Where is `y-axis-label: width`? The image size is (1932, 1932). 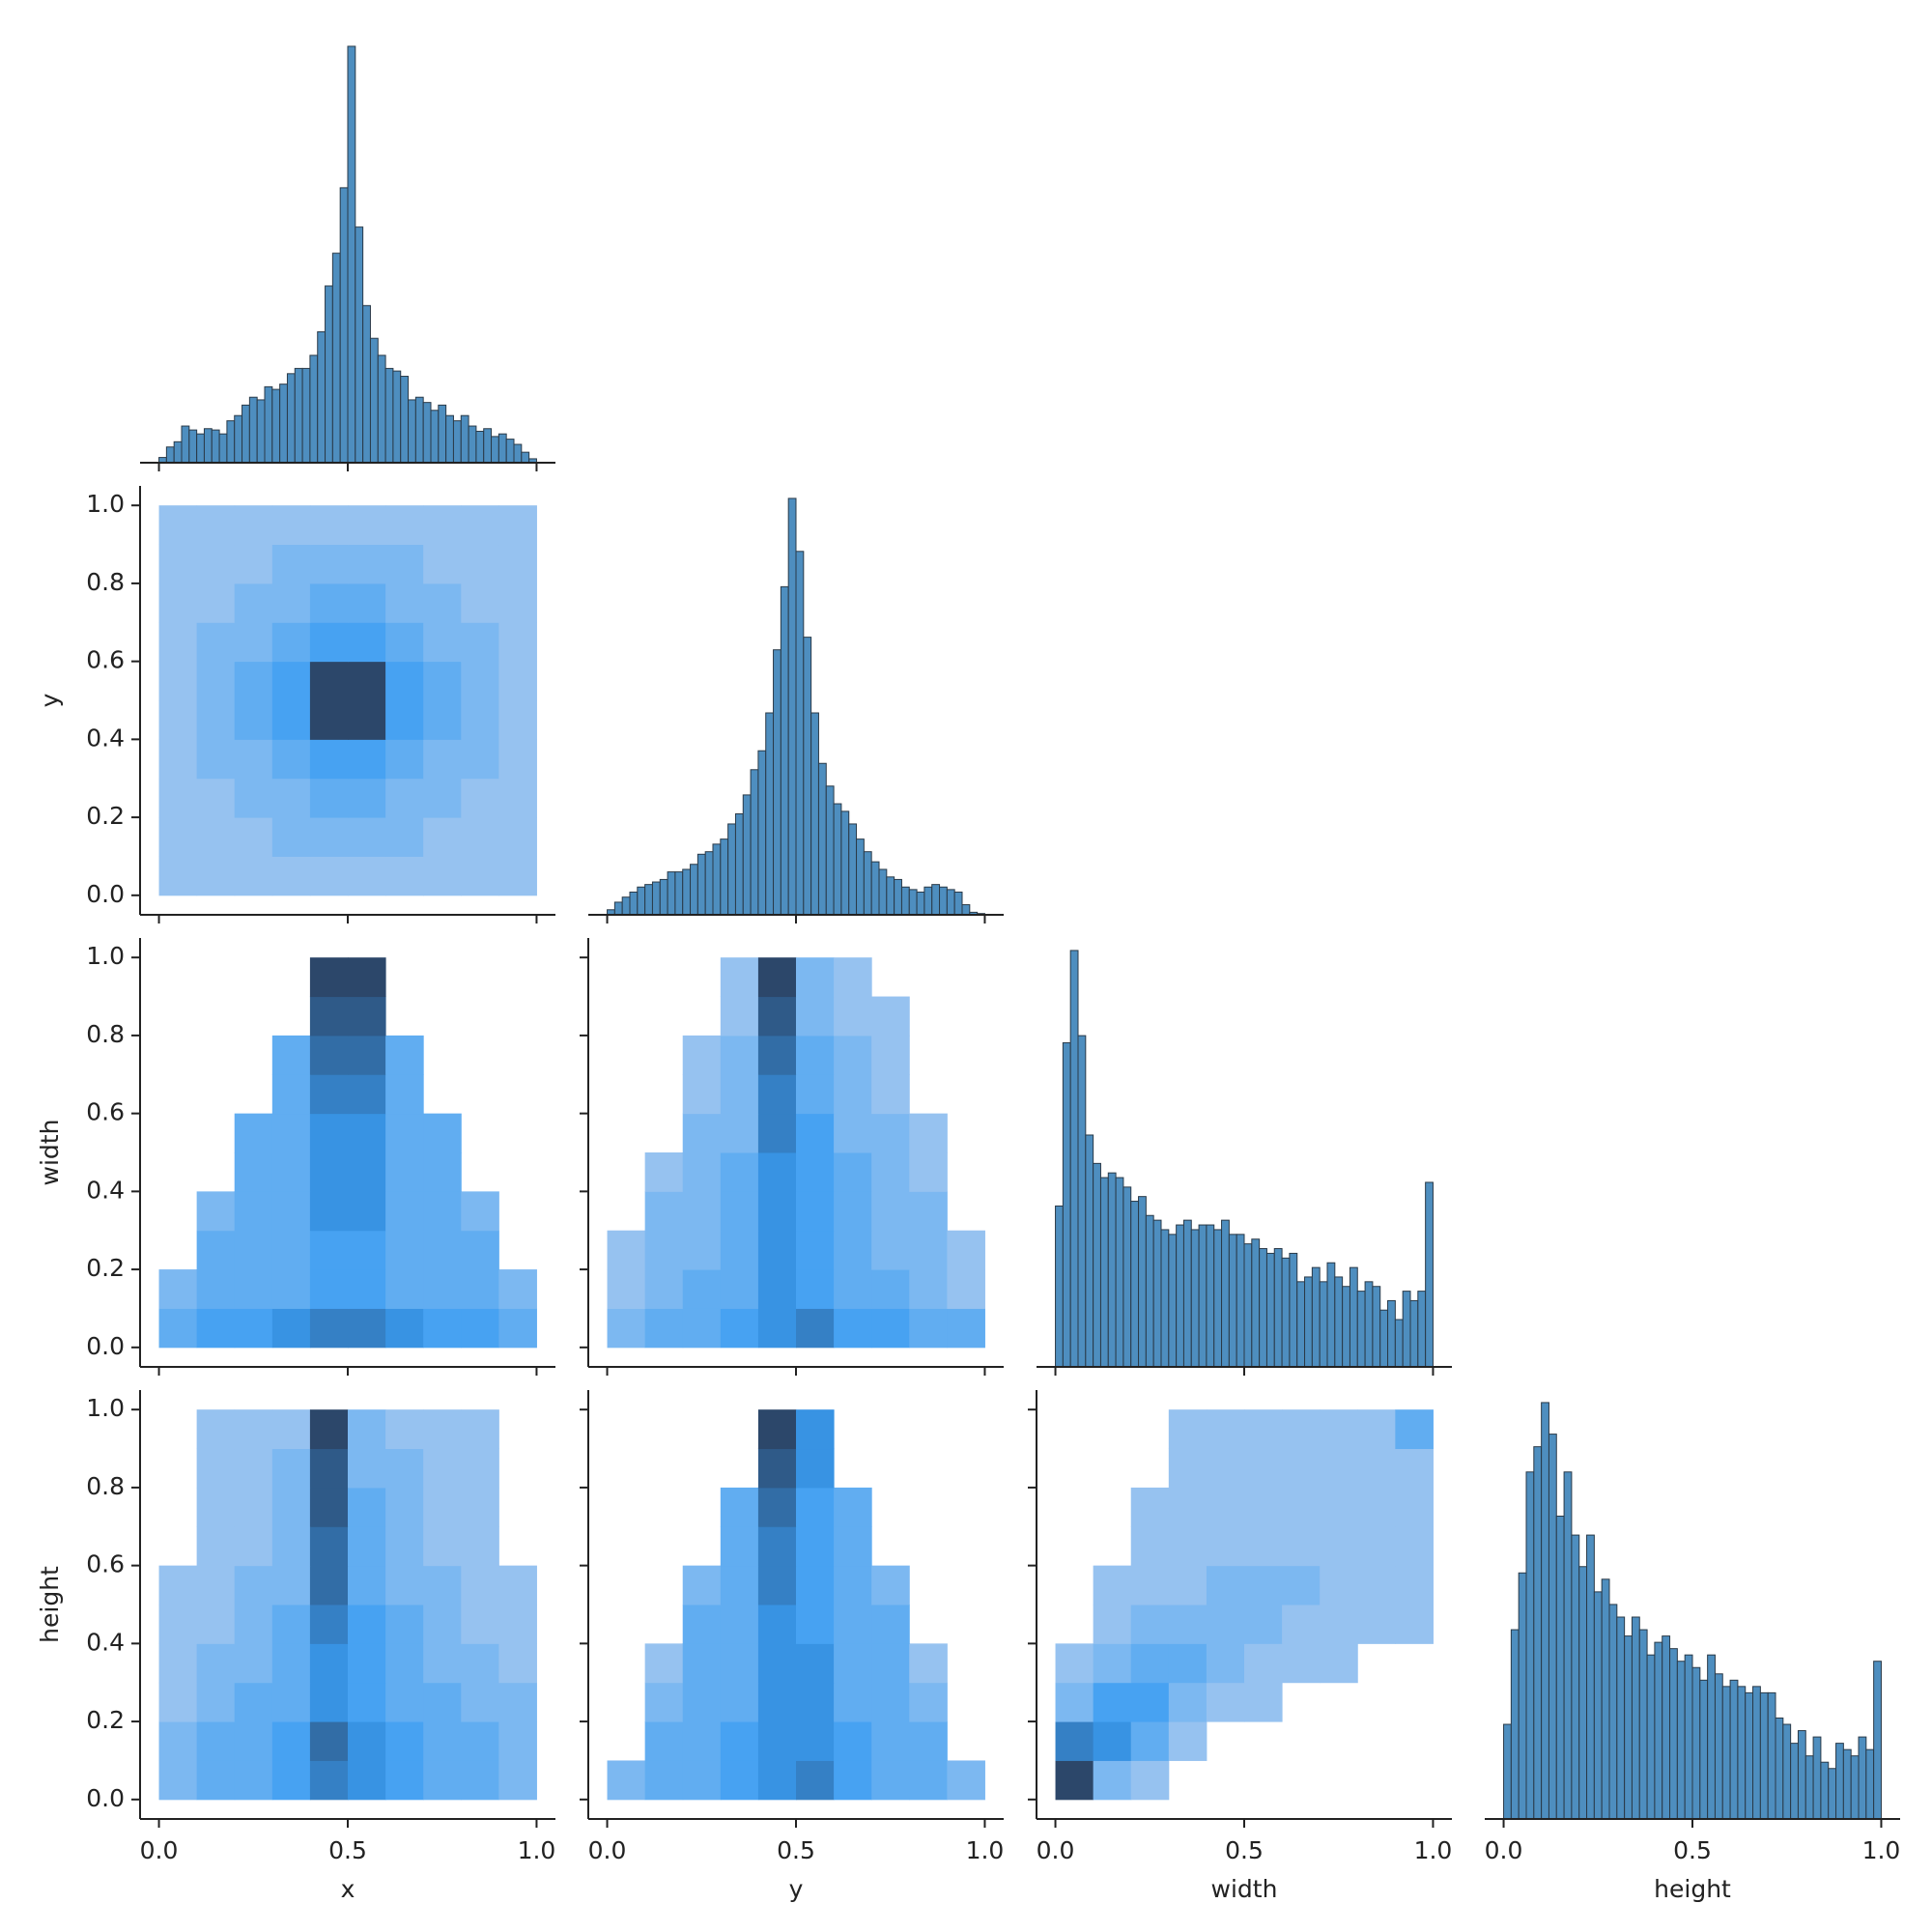
y-axis-label: width is located at coordinates (50, 1153).